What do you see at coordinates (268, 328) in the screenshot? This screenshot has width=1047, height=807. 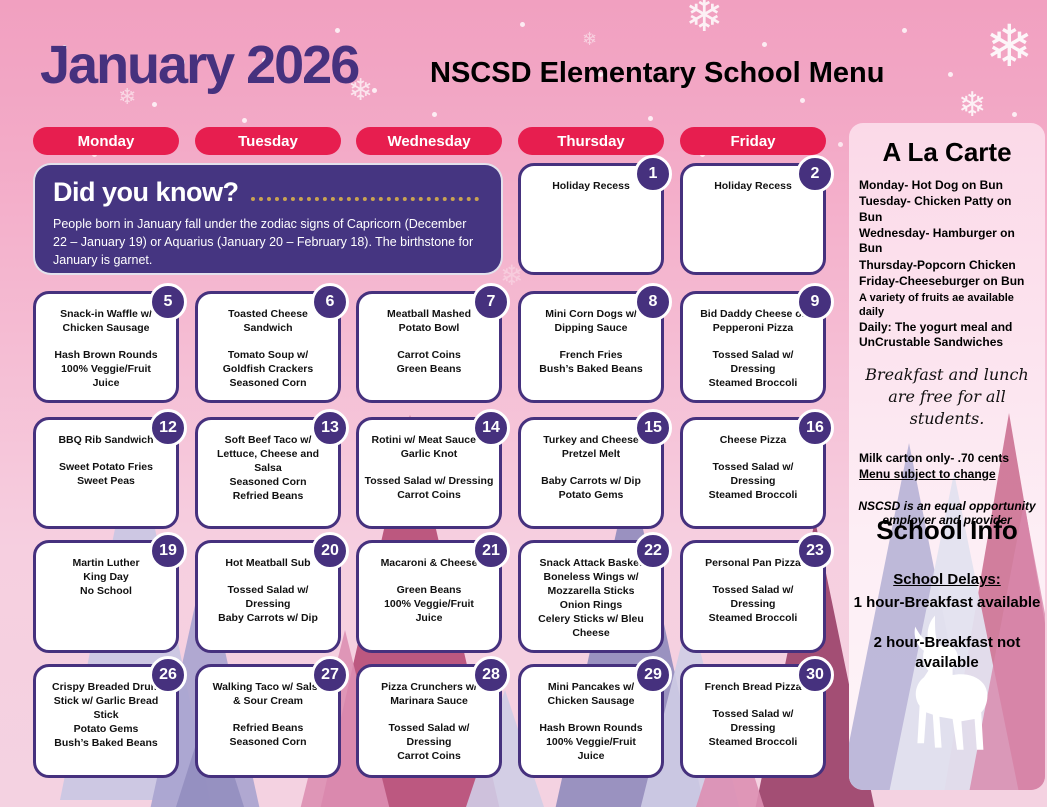 I see `menu-line: Sandwich` at bounding box center [268, 328].